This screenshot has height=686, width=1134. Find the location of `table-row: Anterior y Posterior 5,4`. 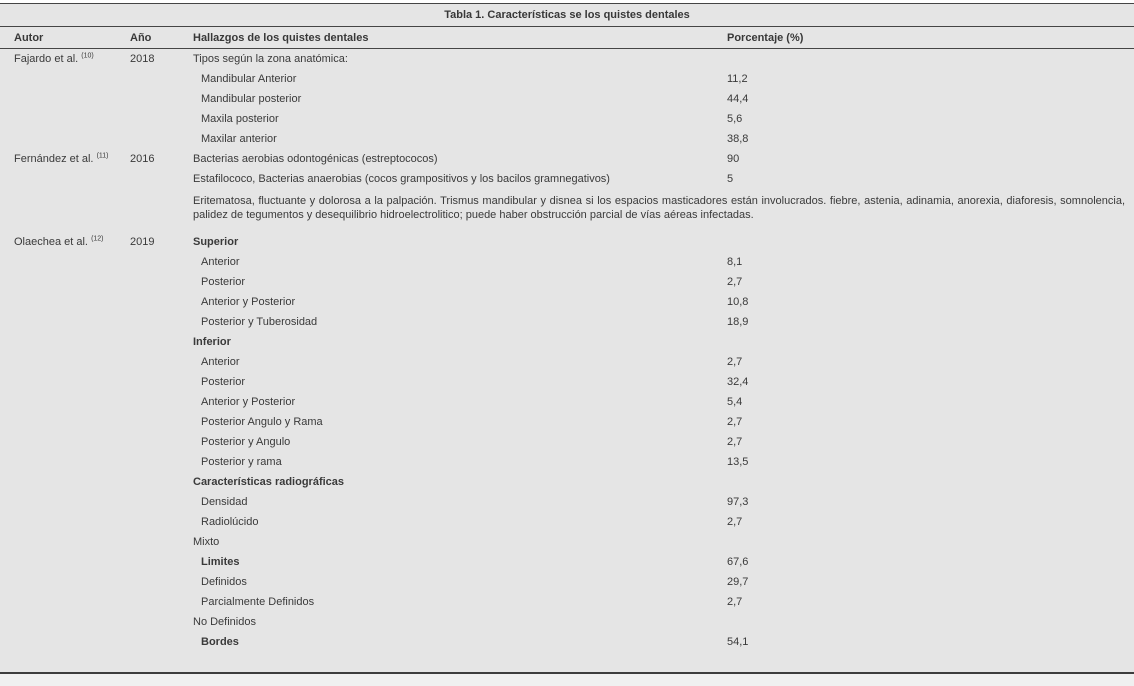

table-row: Anterior y Posterior 5,4 is located at coordinates (567, 402).